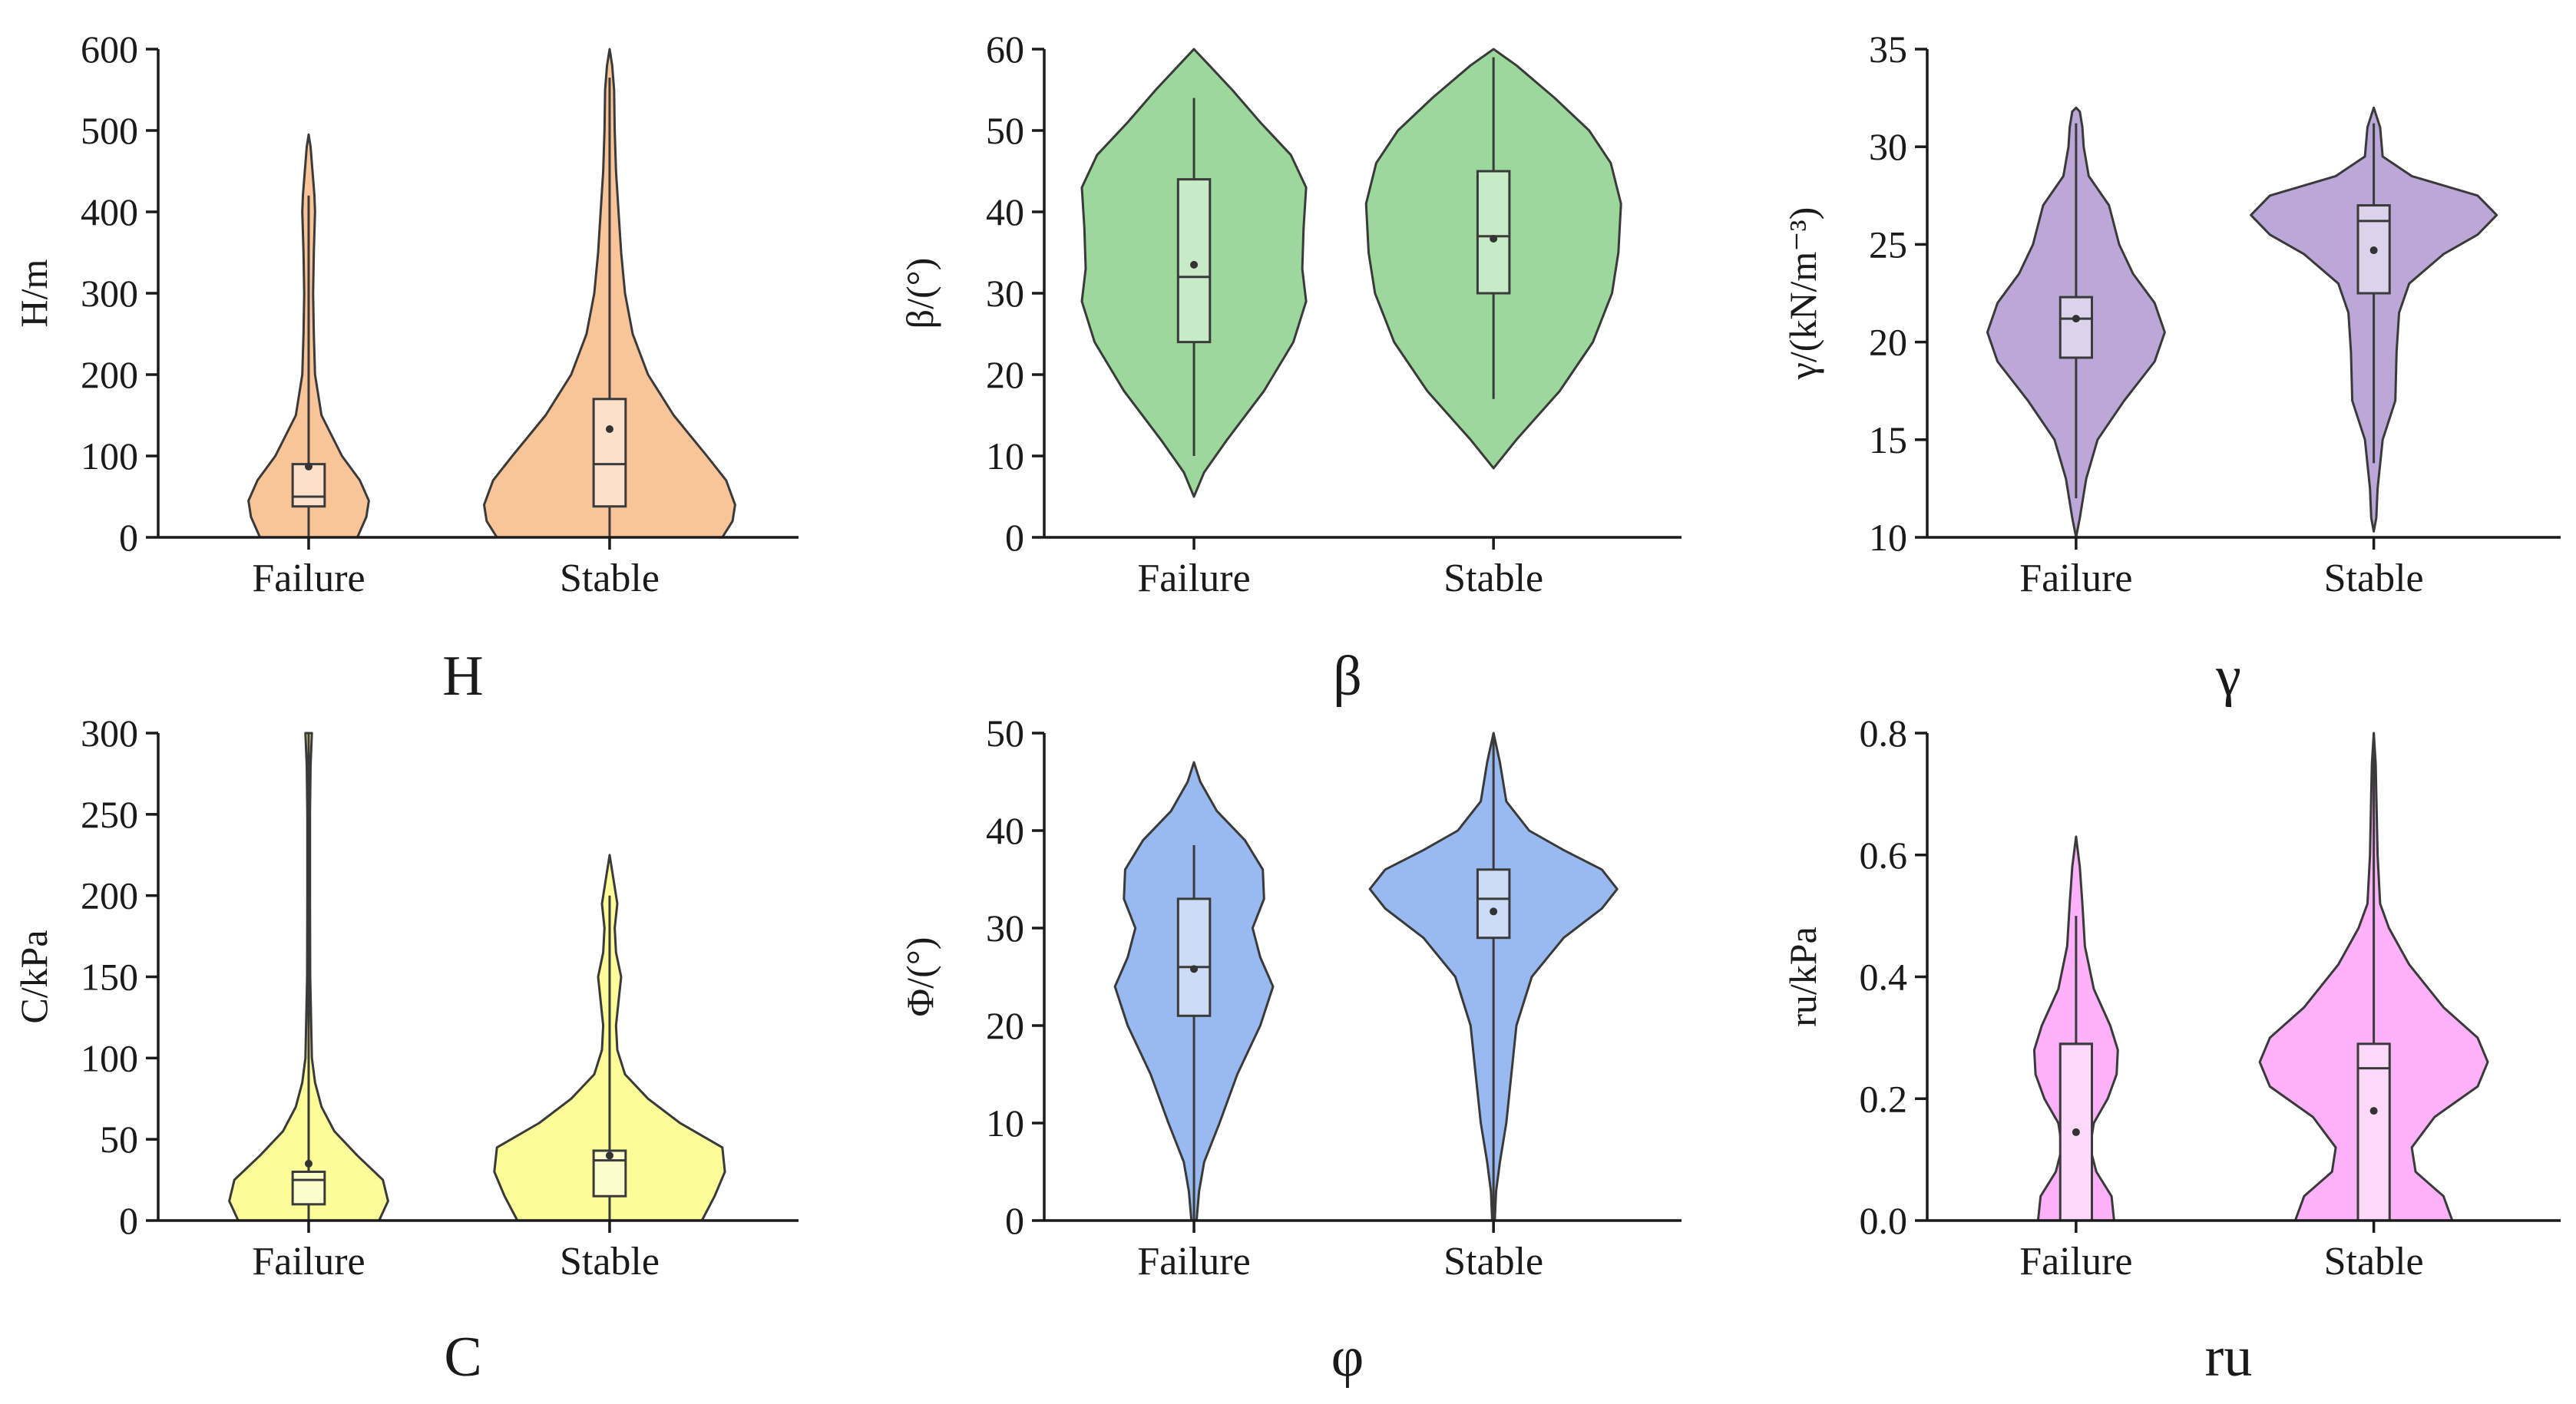 Image resolution: width=2576 pixels, height=1404 pixels. I want to click on chart-panel-γ: 10 15 20 25 30 35 Failure Stable γ/(kN/m⁻³) γ, so click(2171, 368).